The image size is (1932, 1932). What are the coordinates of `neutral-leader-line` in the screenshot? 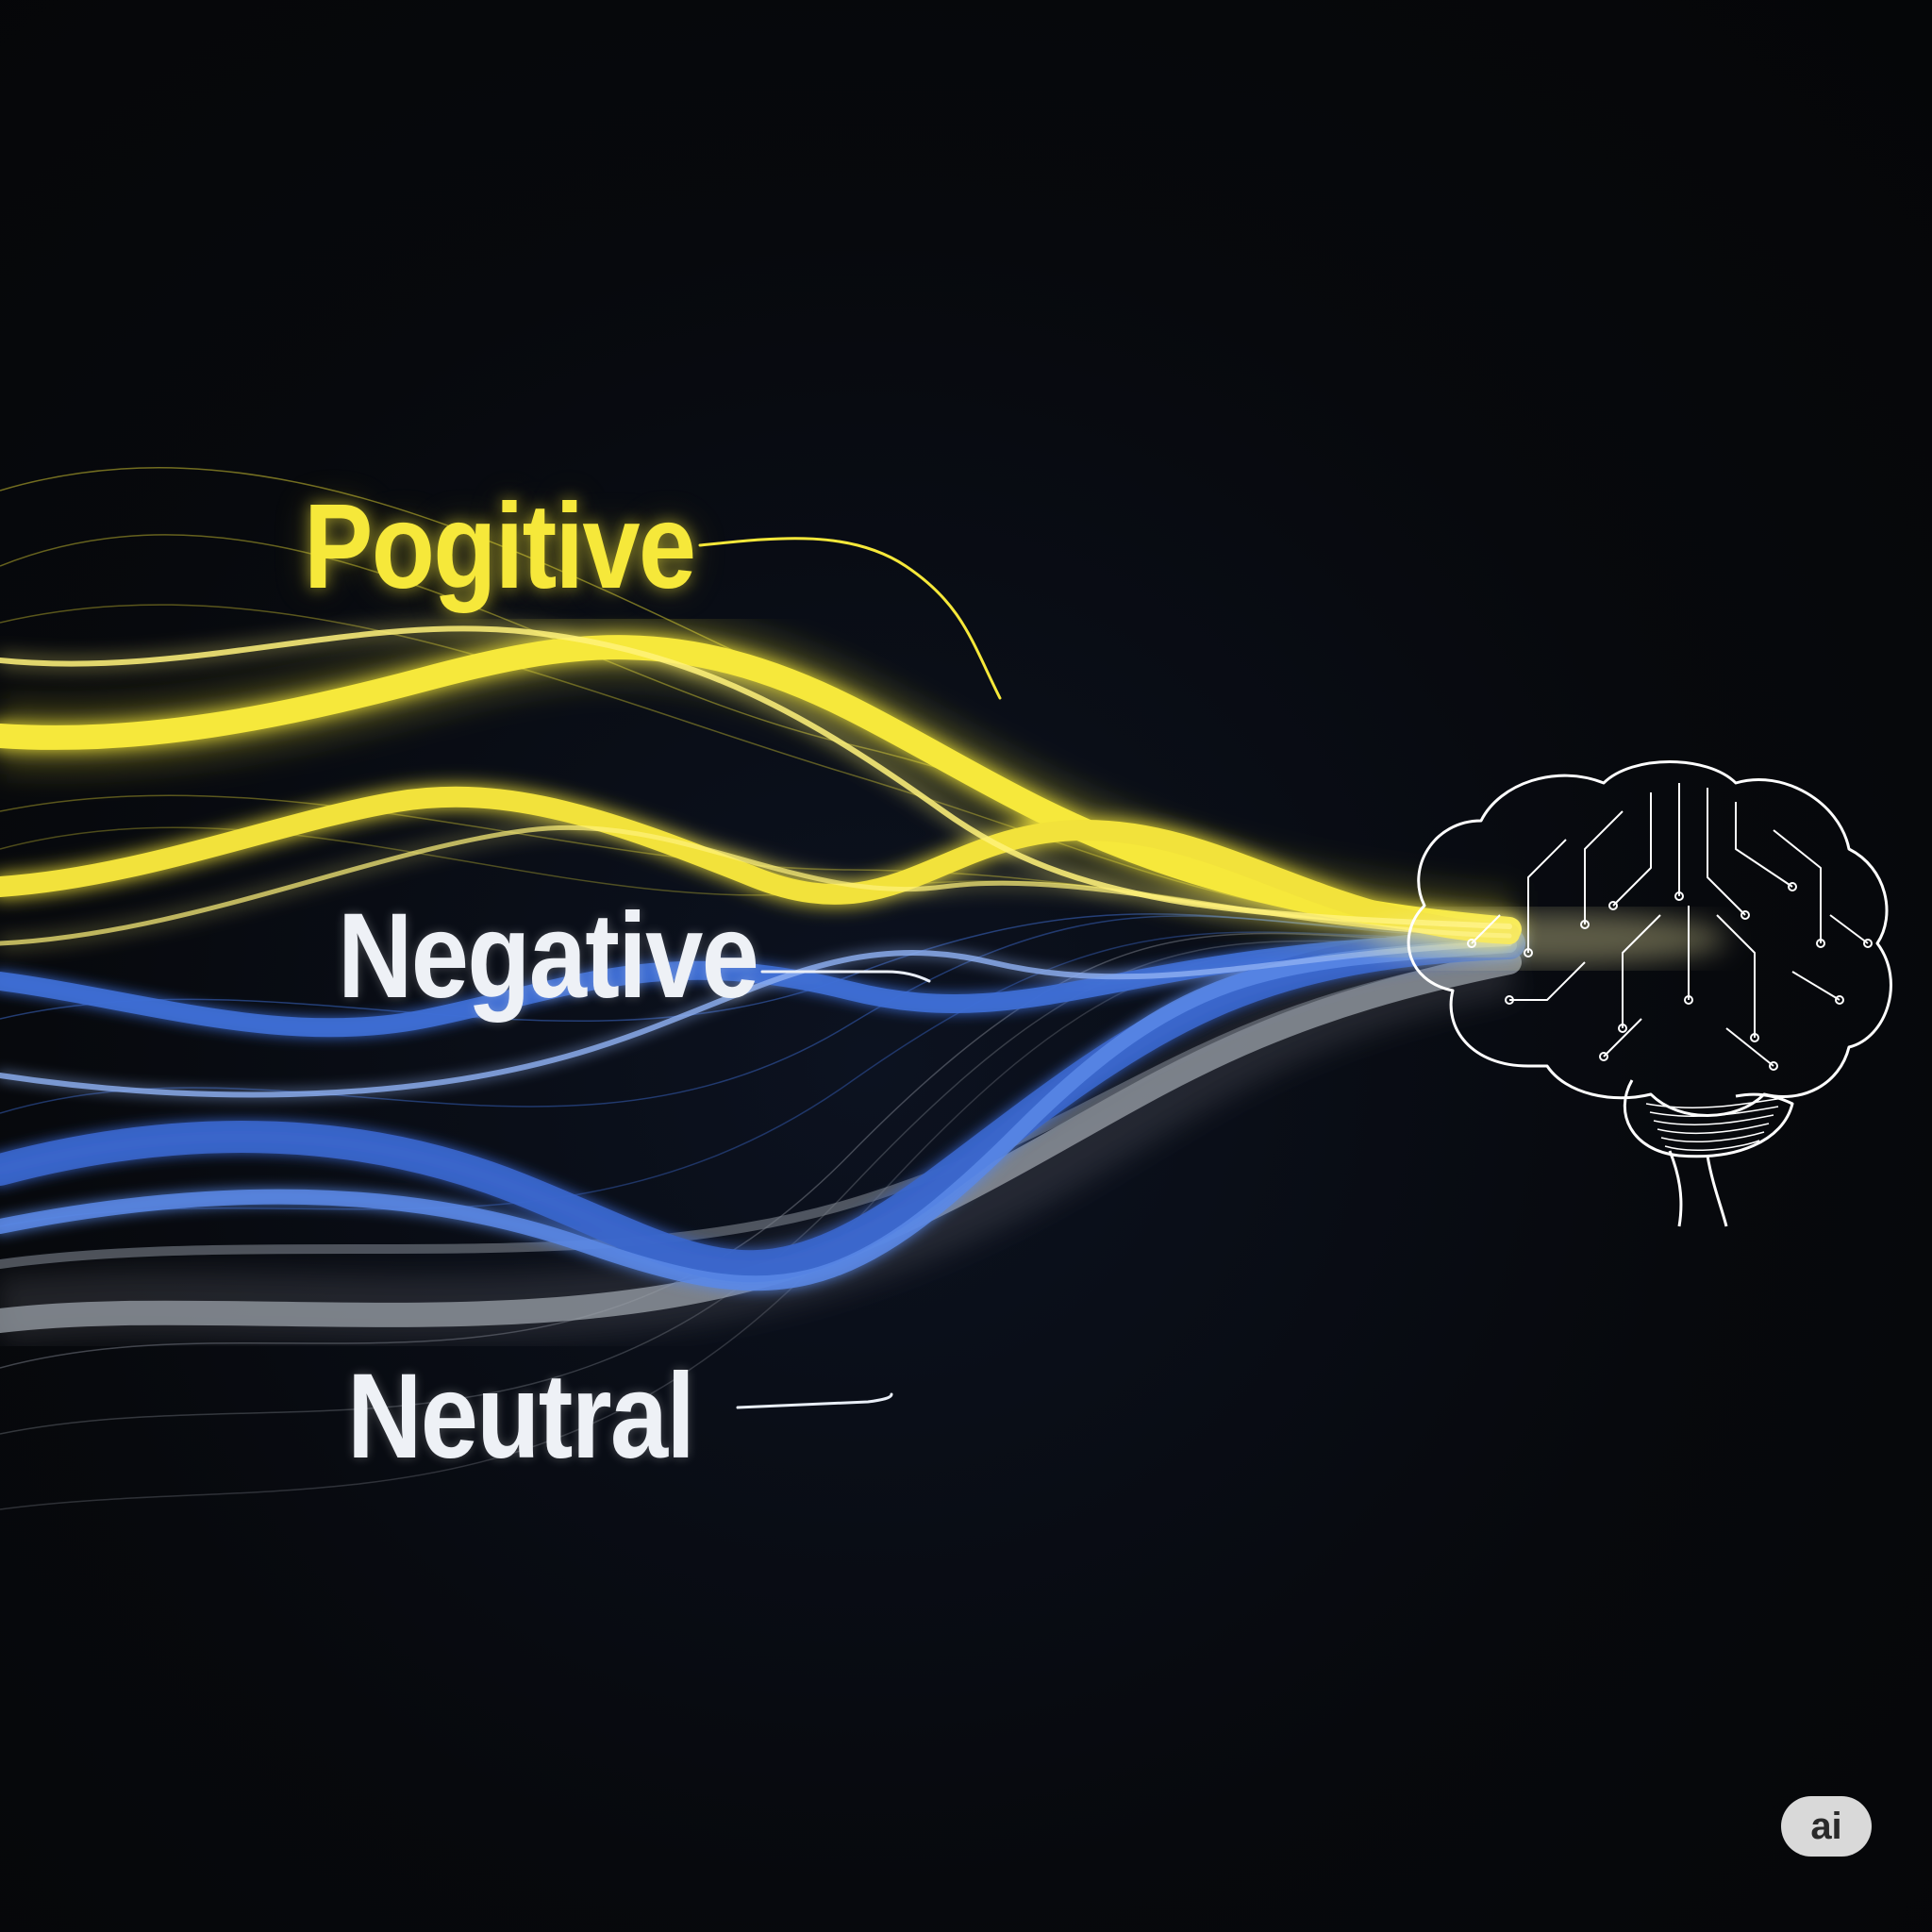 It's located at (815, 1400).